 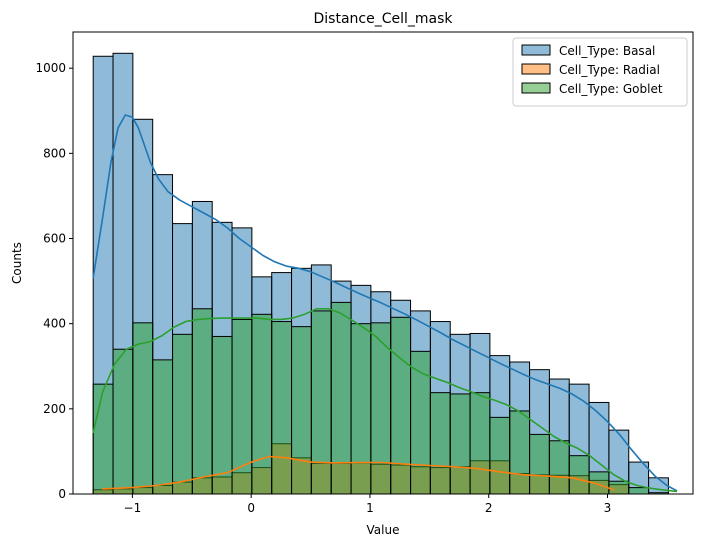 I want to click on y-axis-label: Counts, so click(x=17, y=263).